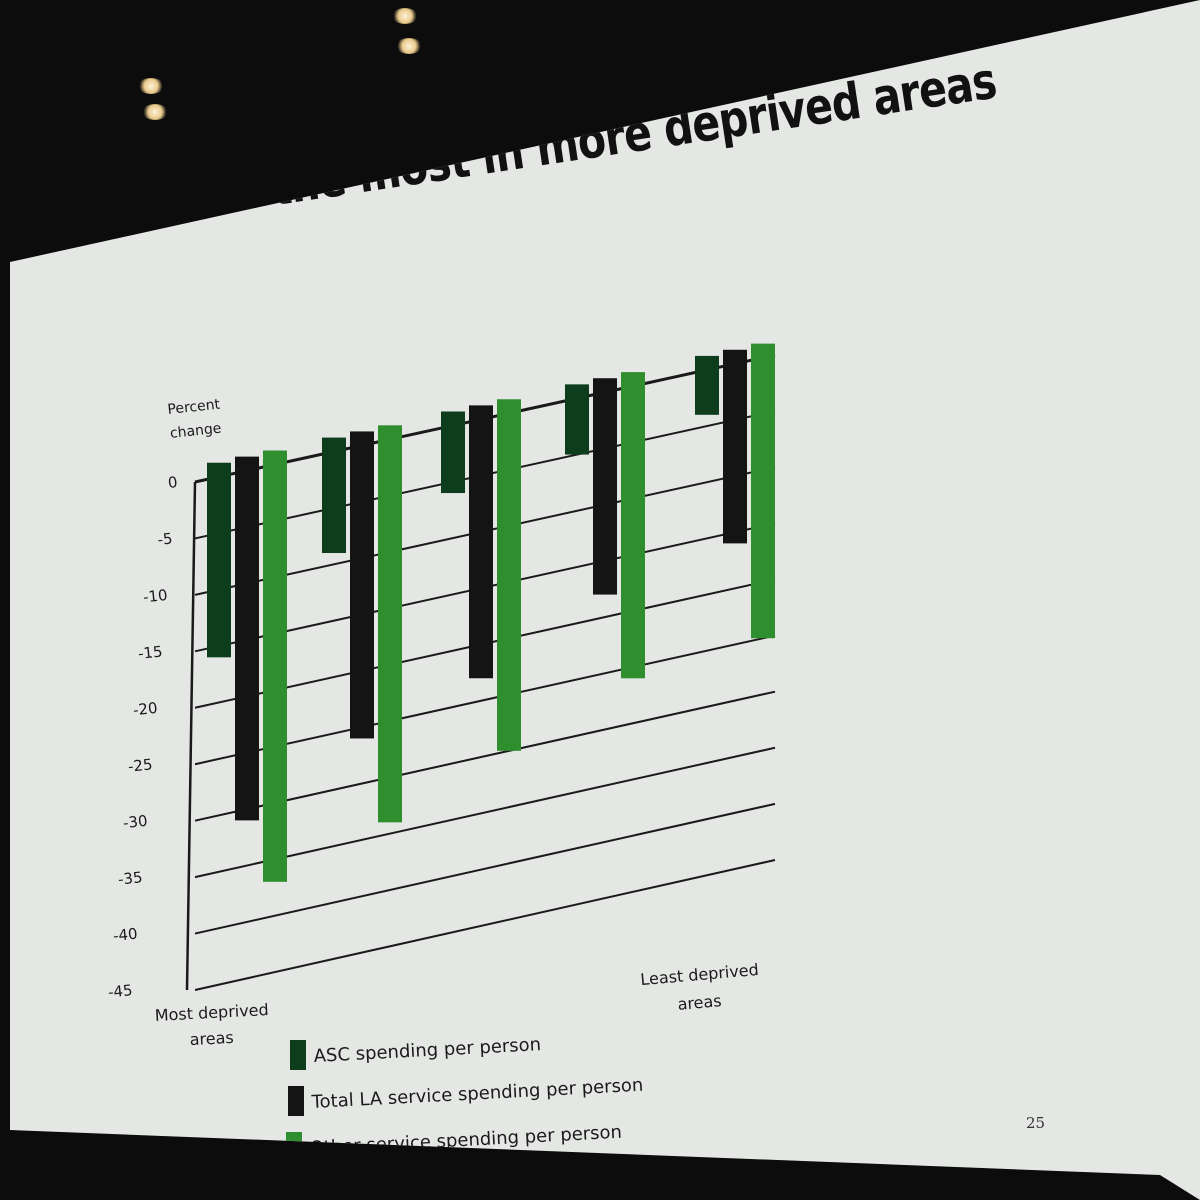 Image resolution: width=1200 pixels, height=1200 pixels. I want to click on category-label-first-line1: Most deprived, so click(211, 1012).